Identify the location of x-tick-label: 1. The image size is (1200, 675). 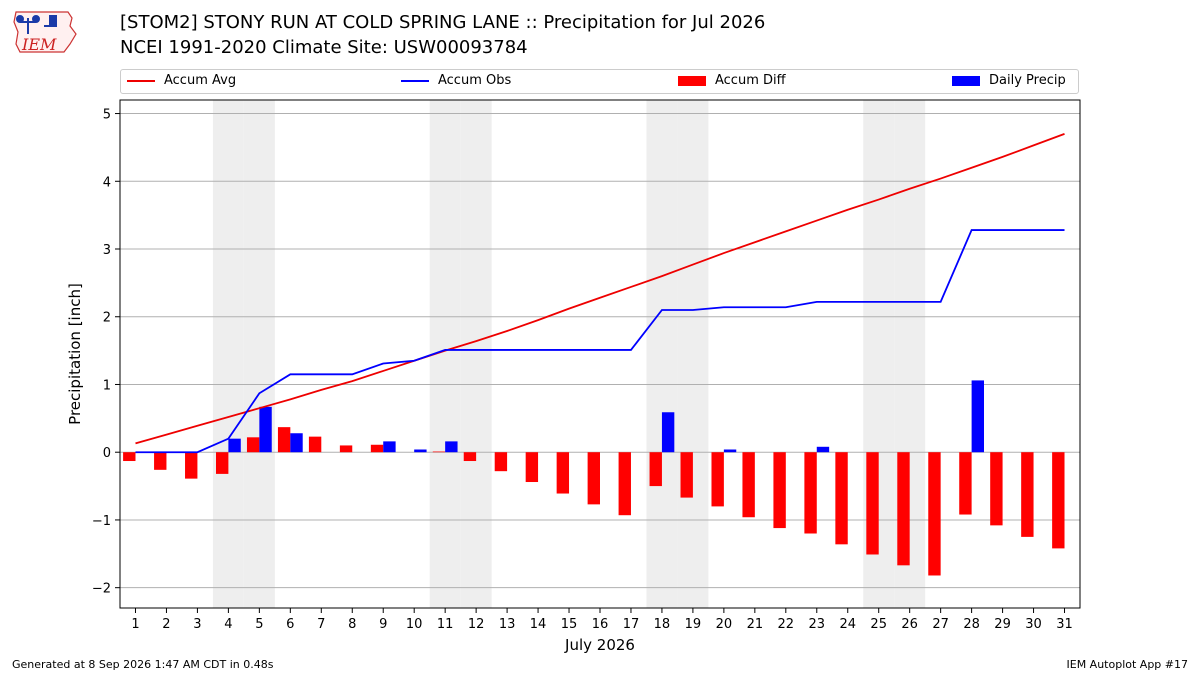
(135, 624).